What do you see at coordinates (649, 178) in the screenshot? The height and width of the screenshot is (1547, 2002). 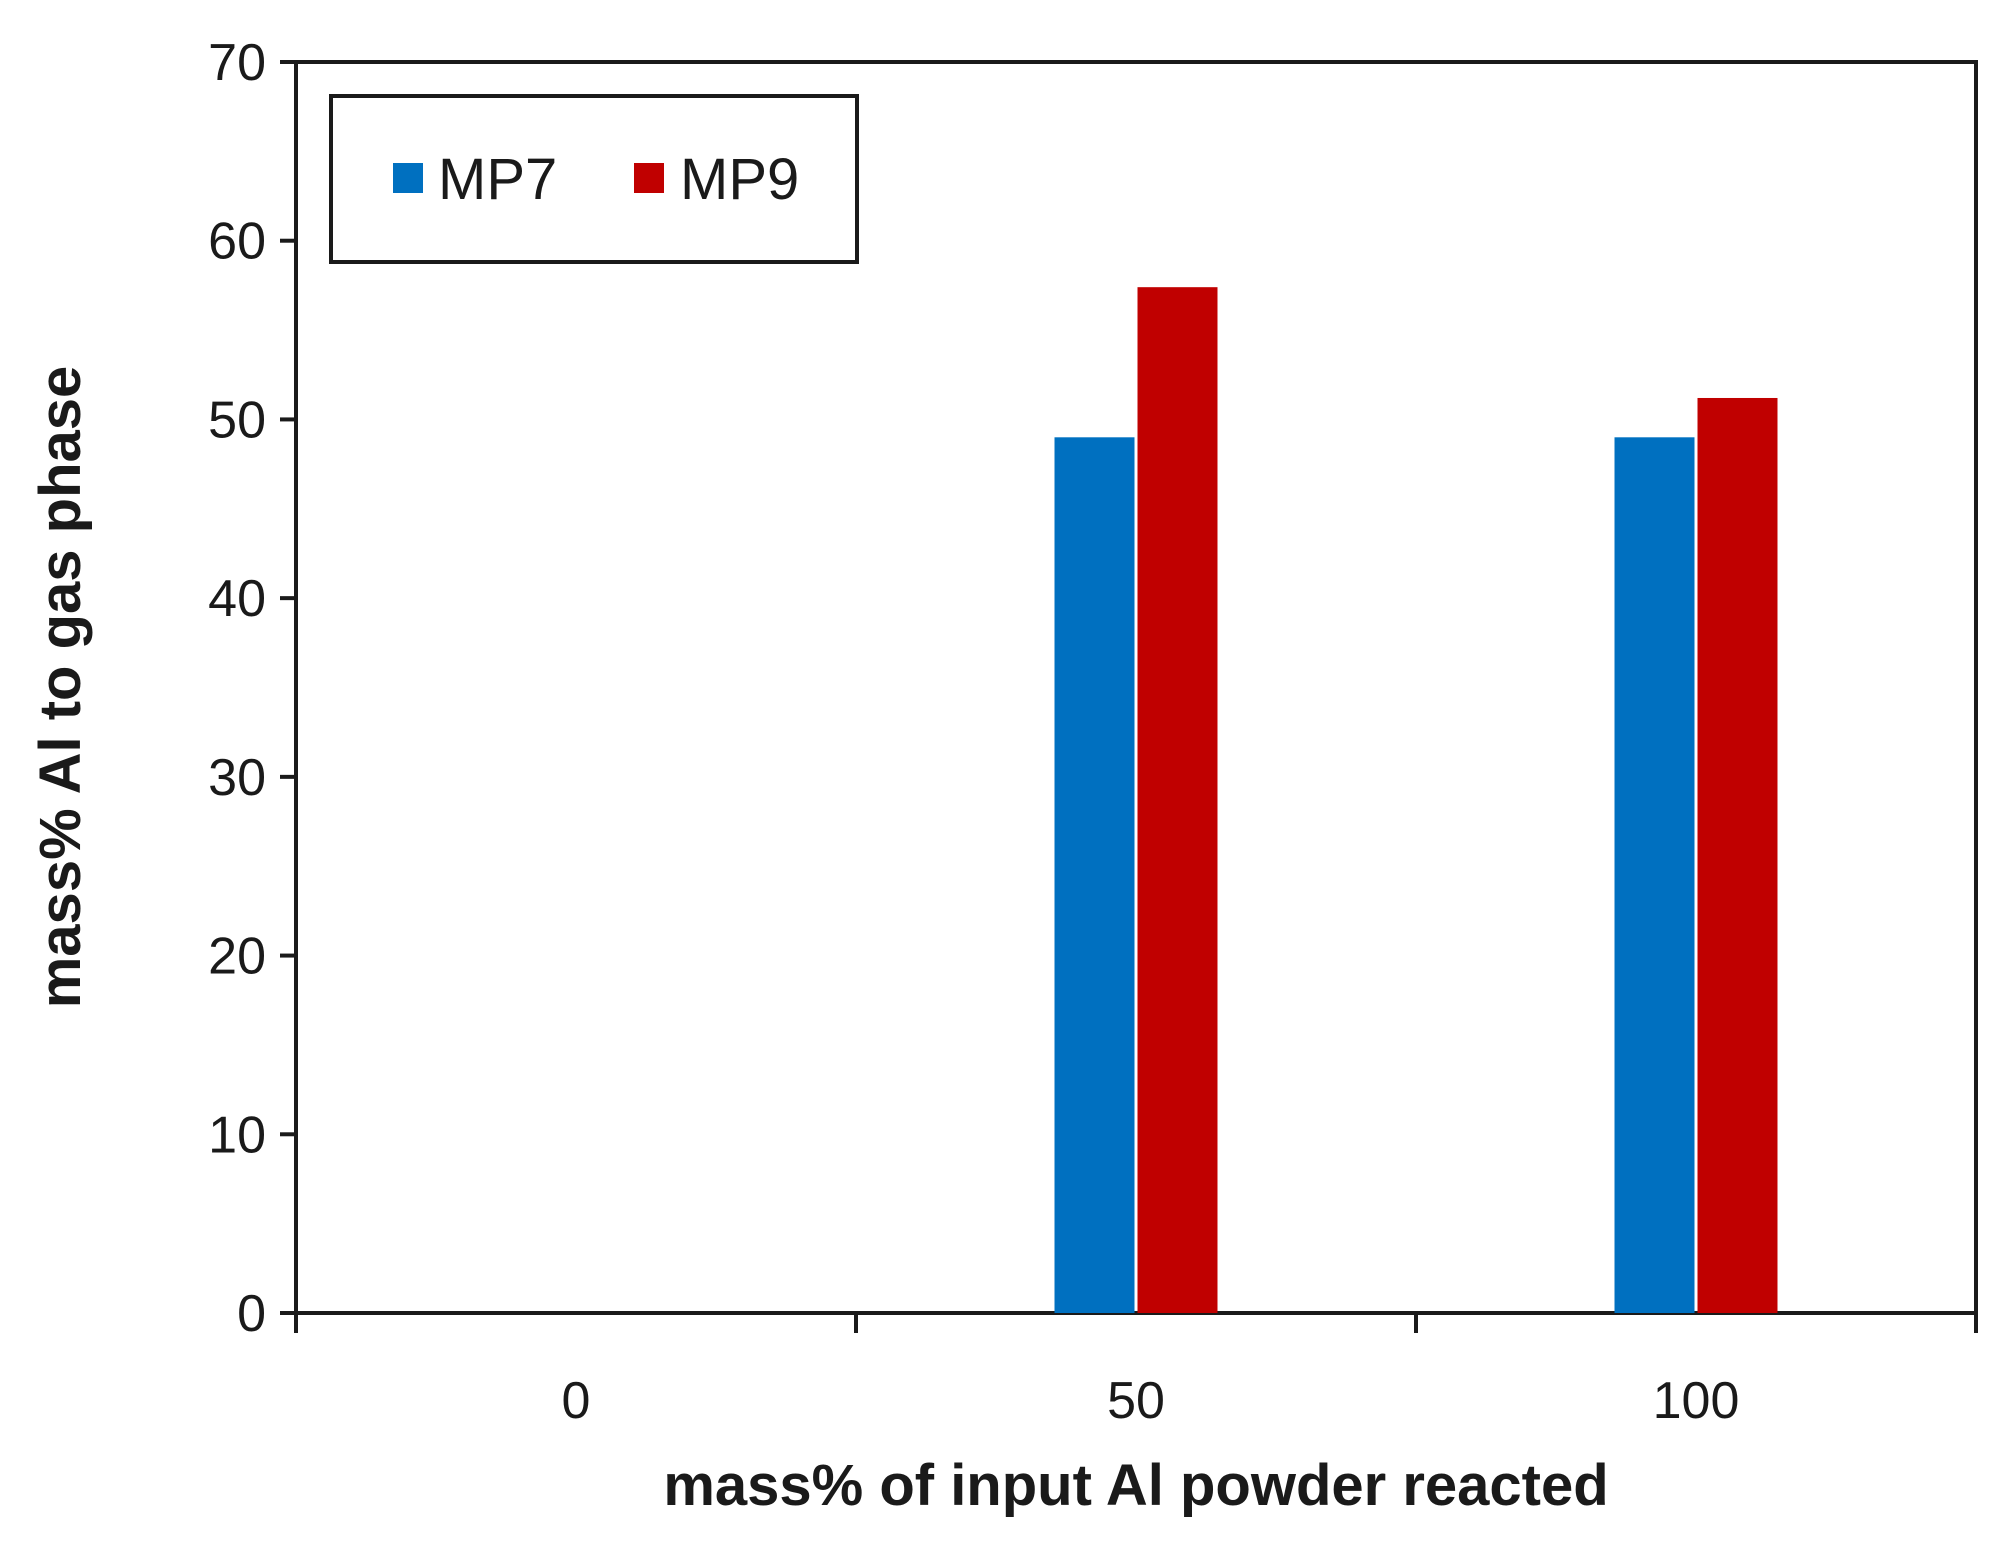 I see `legend-swatch-mp9` at bounding box center [649, 178].